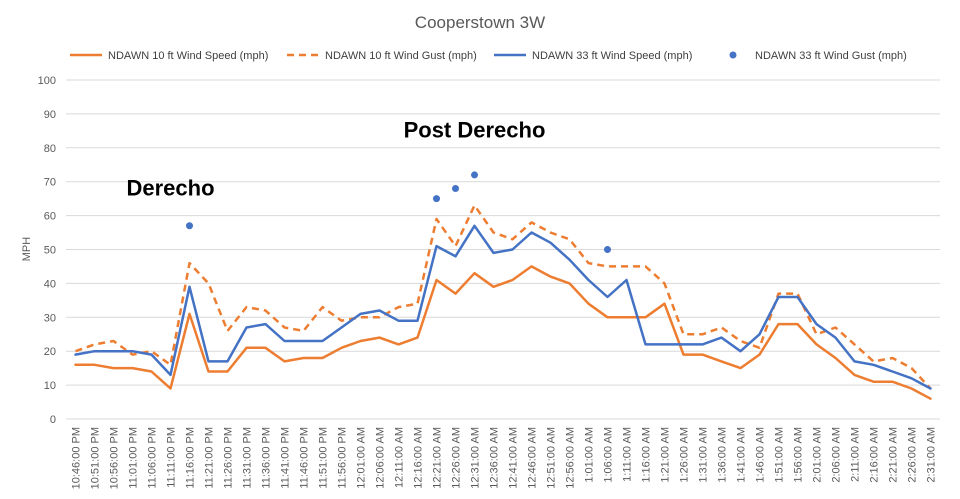 This screenshot has height=499, width=960. Describe the element at coordinates (742, 455) in the screenshot. I see `x-tick-label: 1:41:00 AM` at that location.